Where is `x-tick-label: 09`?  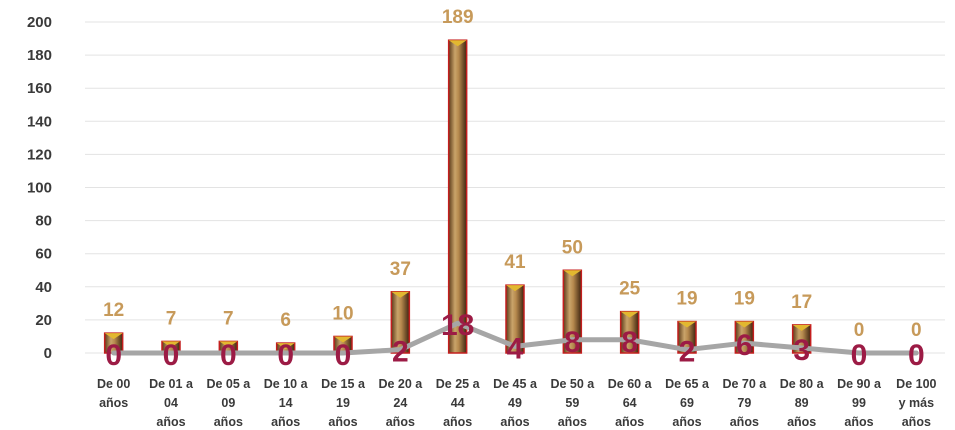 x-tick-label: 09 is located at coordinates (228, 403).